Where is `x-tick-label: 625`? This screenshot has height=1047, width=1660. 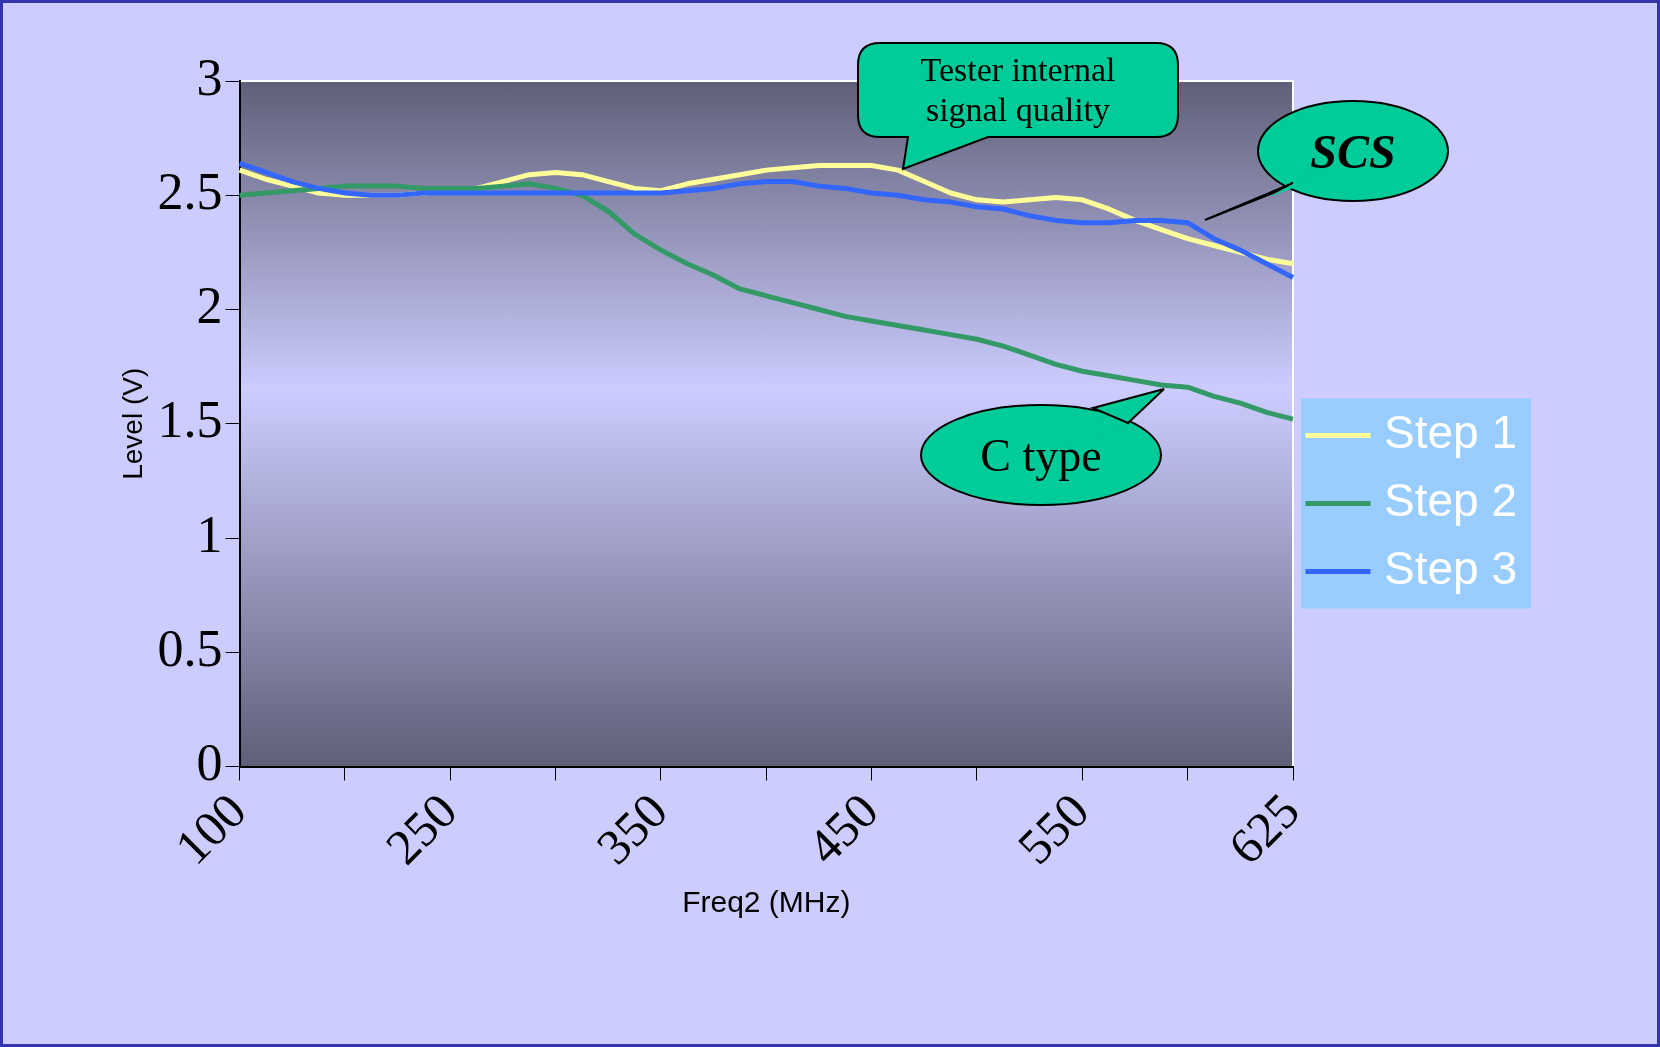 x-tick-label: 625 is located at coordinates (1264, 828).